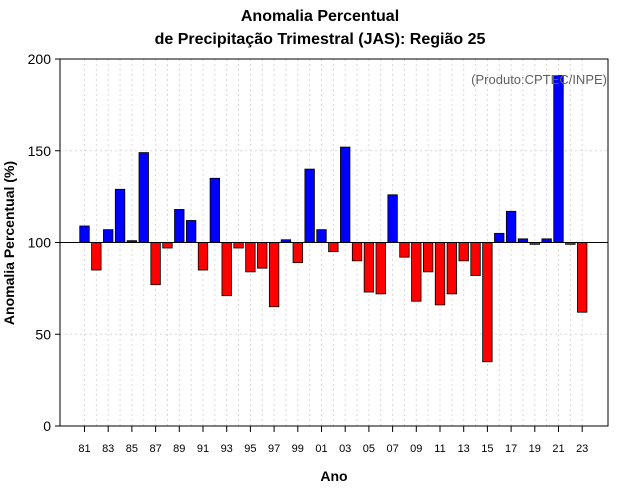  I want to click on bar-1993, so click(226, 269).